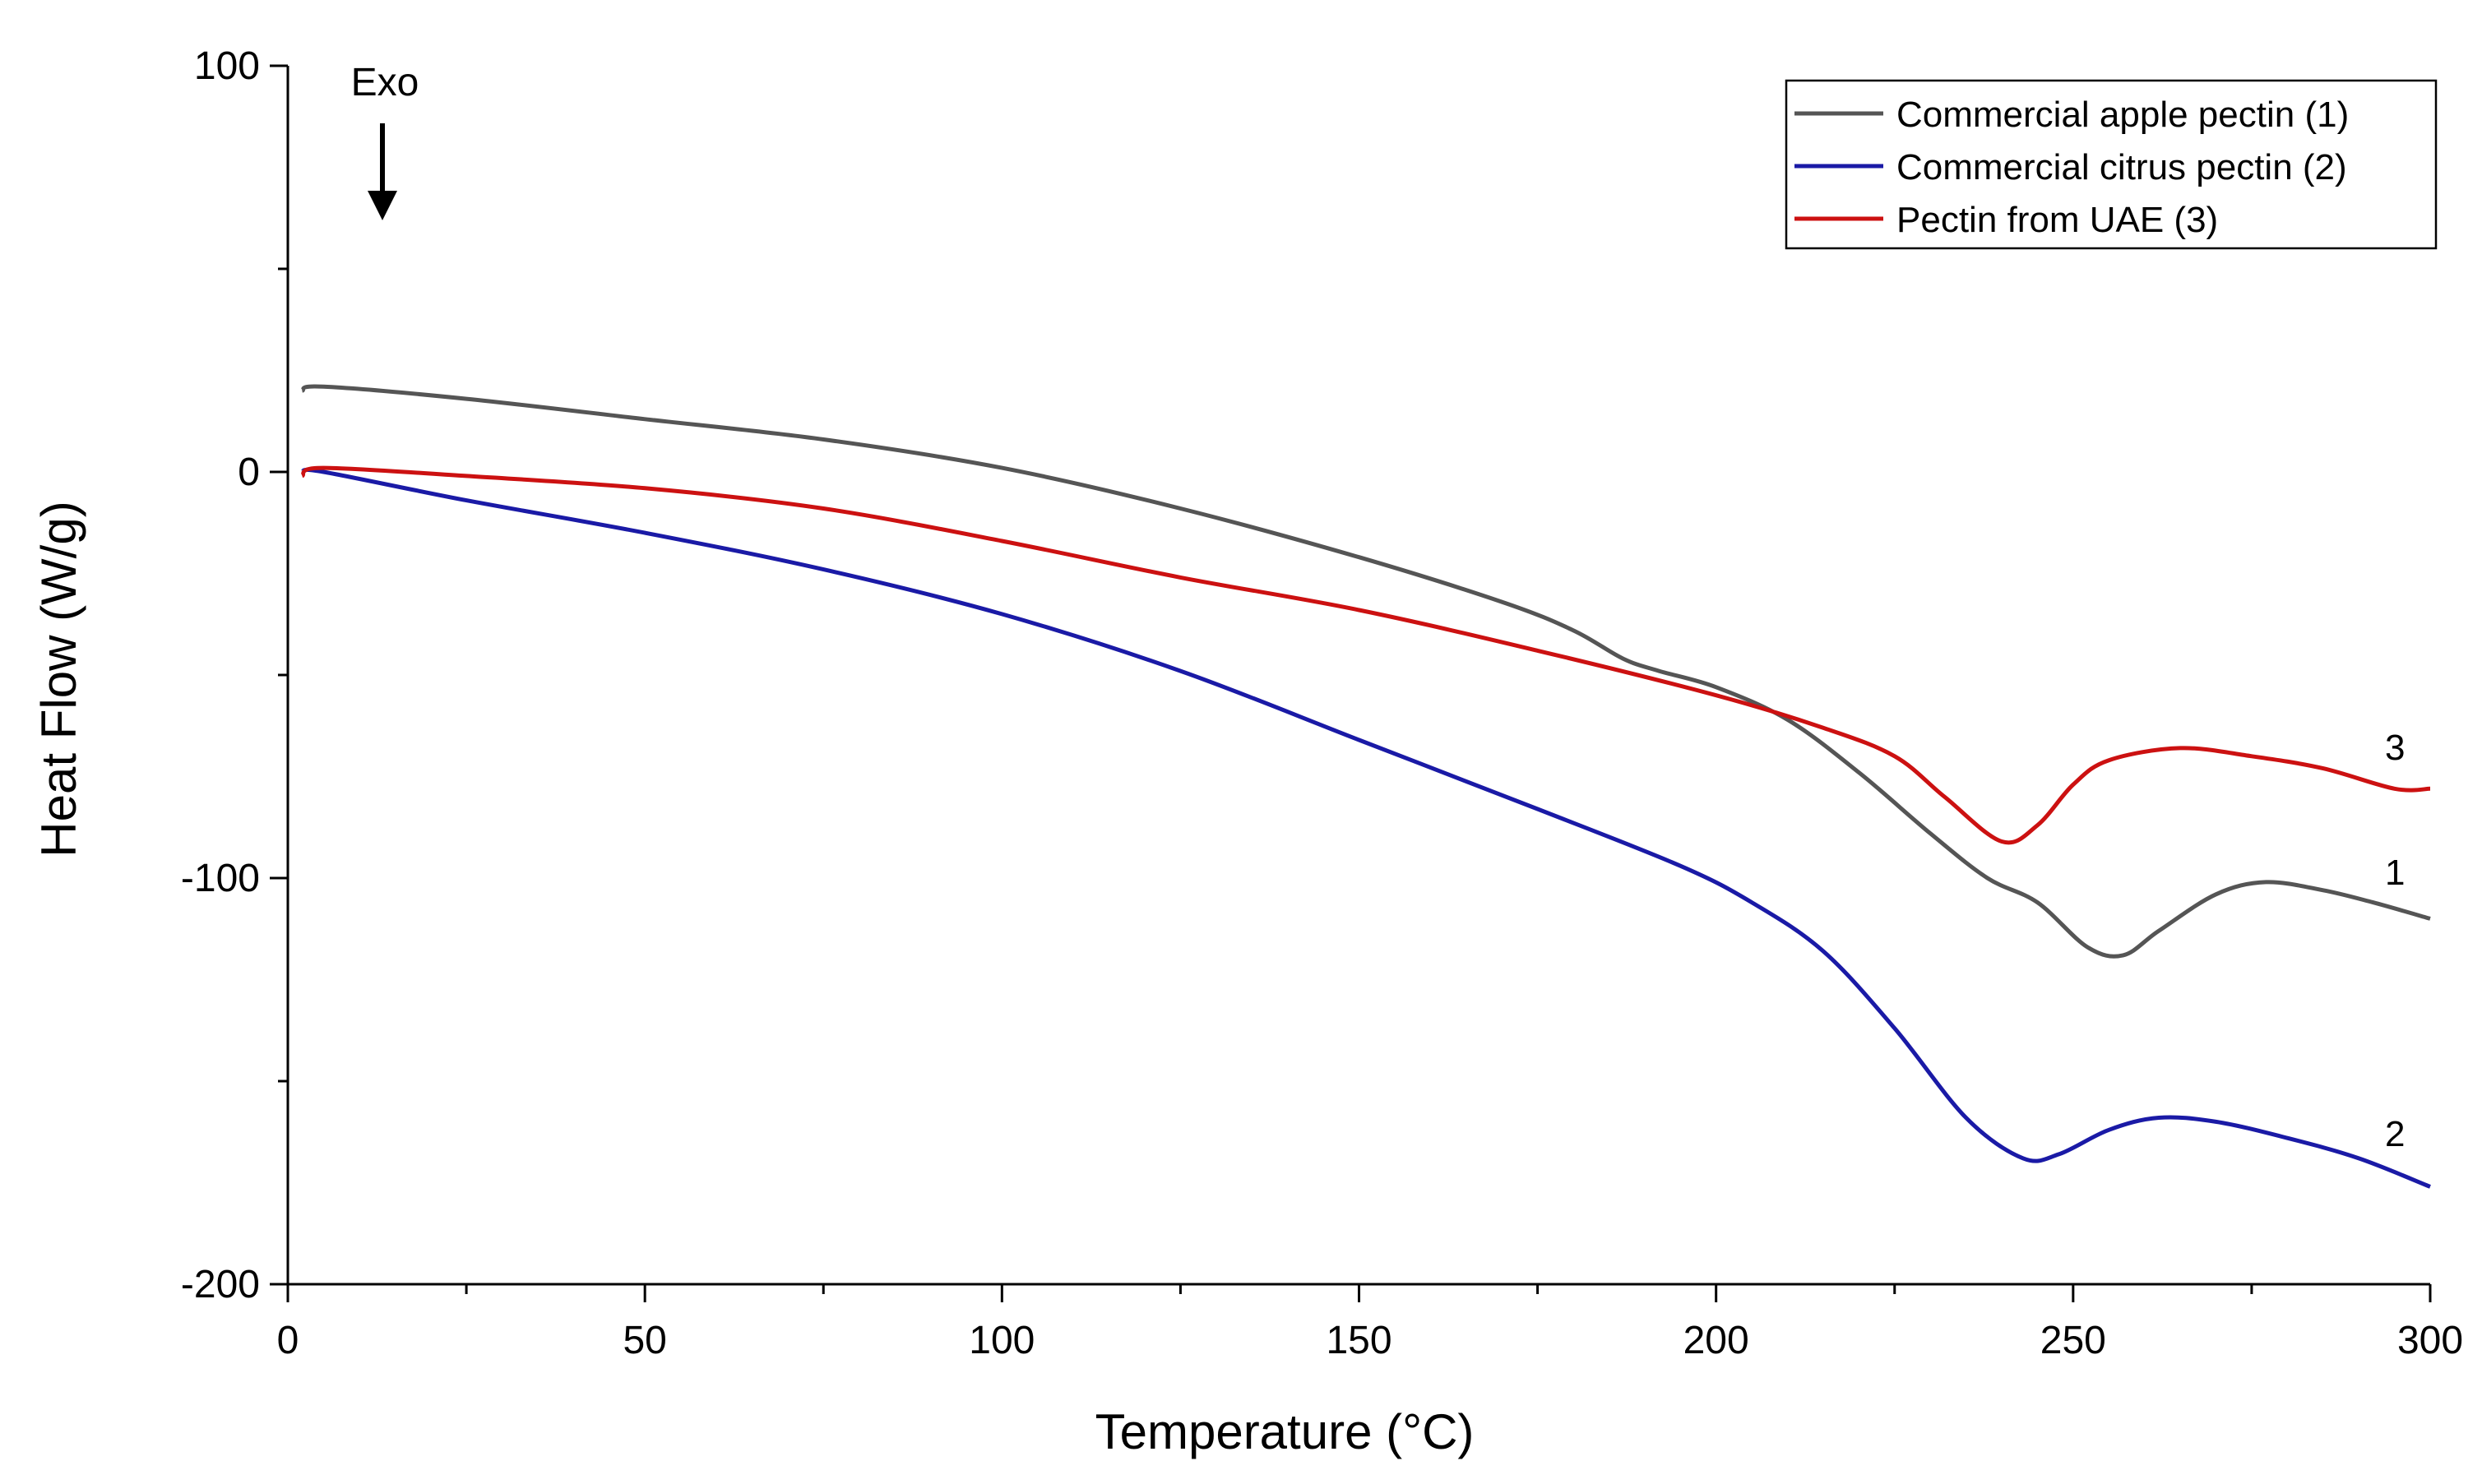  Describe the element at coordinates (382, 171) in the screenshot. I see `exo-arrow-icon` at that location.